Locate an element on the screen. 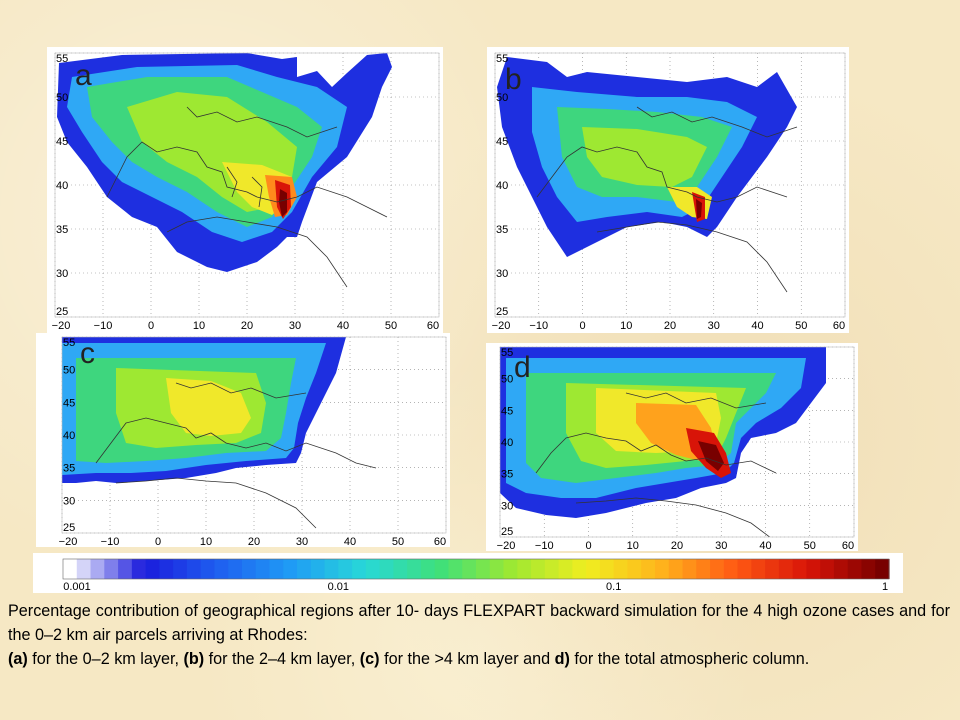 This screenshot has height=720, width=960. colorbar-tick-label: 0.1 is located at coordinates (613, 587).